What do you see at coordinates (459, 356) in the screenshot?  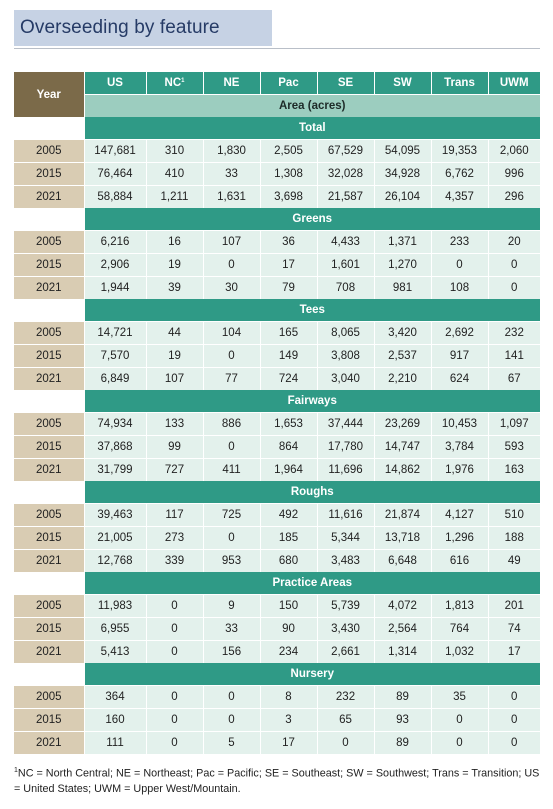 I see `value-cell: 917` at bounding box center [459, 356].